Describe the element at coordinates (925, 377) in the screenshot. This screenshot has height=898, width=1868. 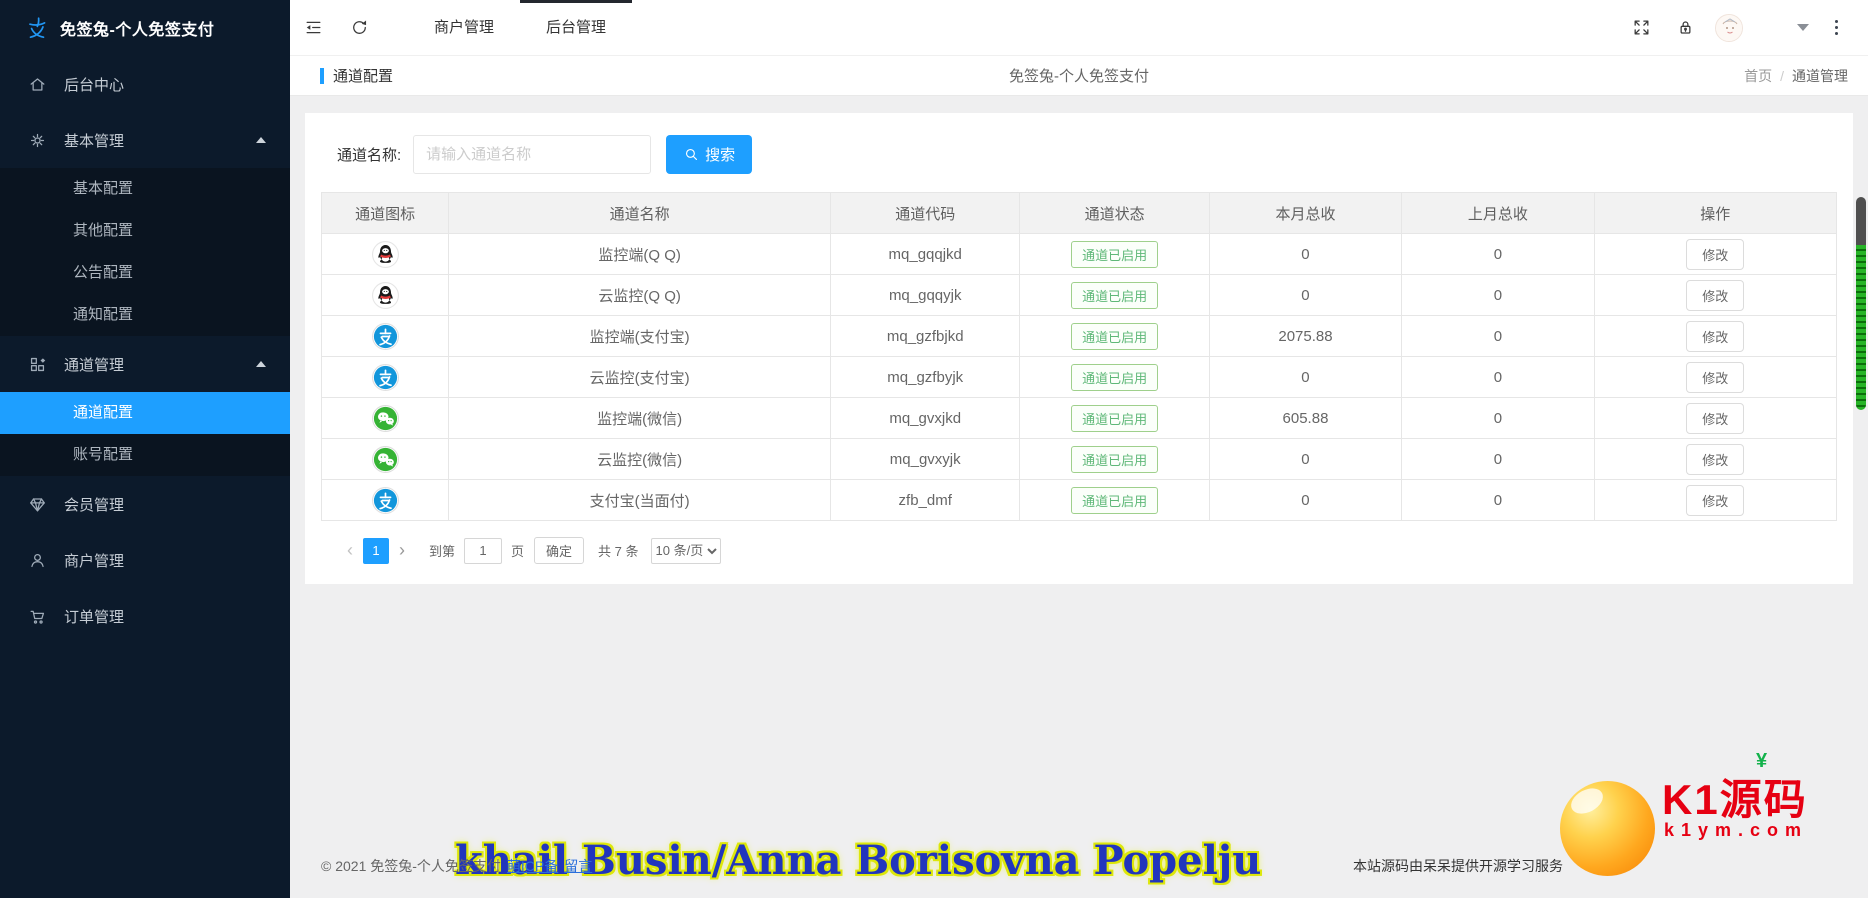
I see `channel-code-cell: mq_gzfbyjk` at that location.